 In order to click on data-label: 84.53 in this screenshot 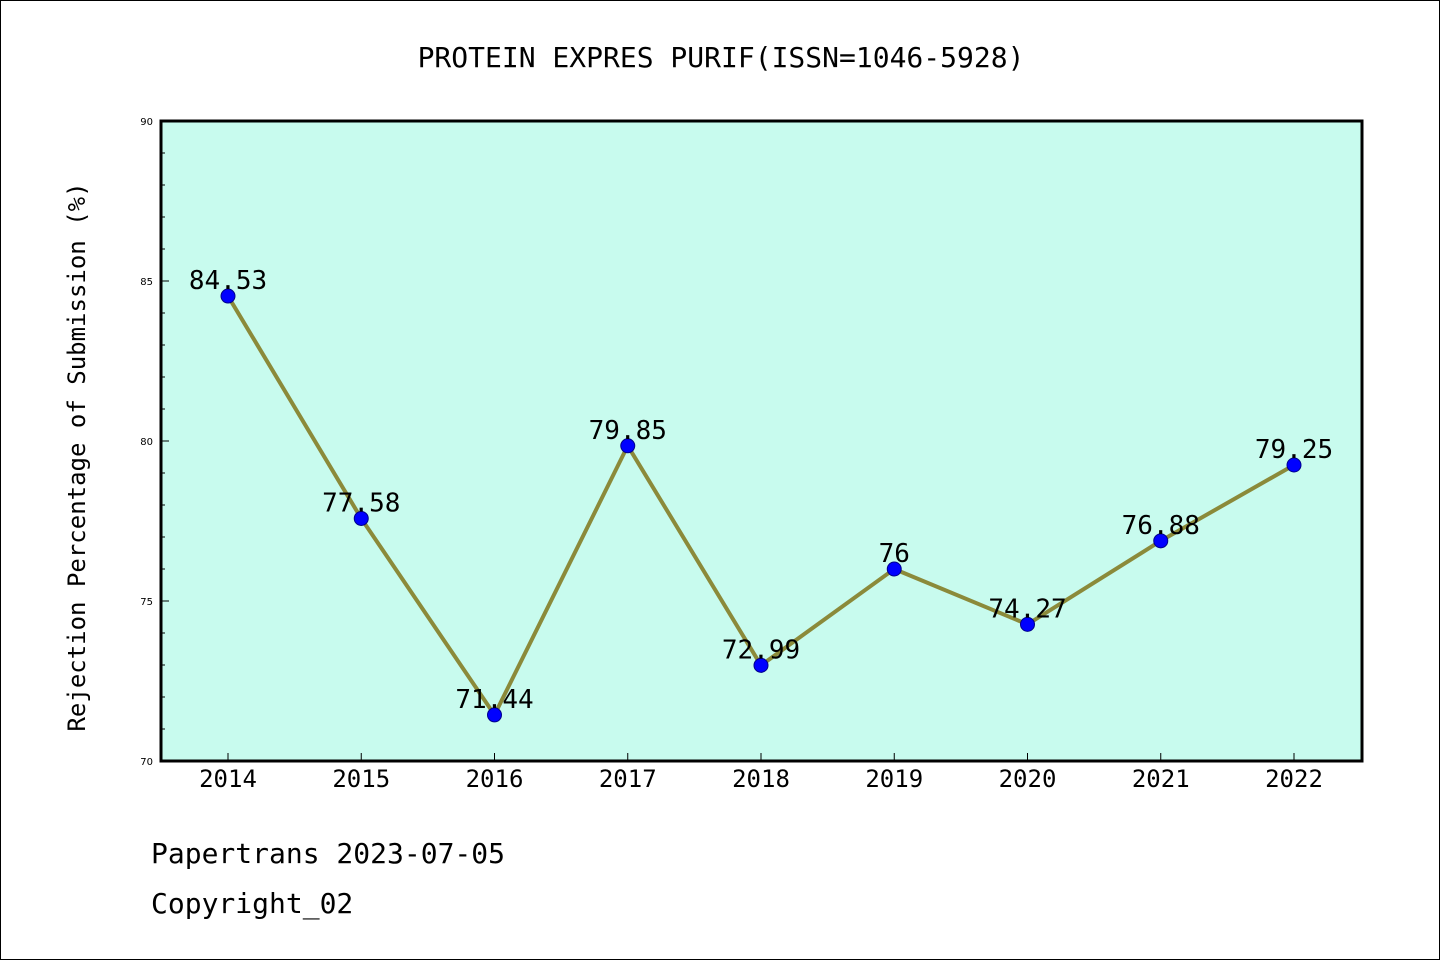, I will do `click(228, 281)`.